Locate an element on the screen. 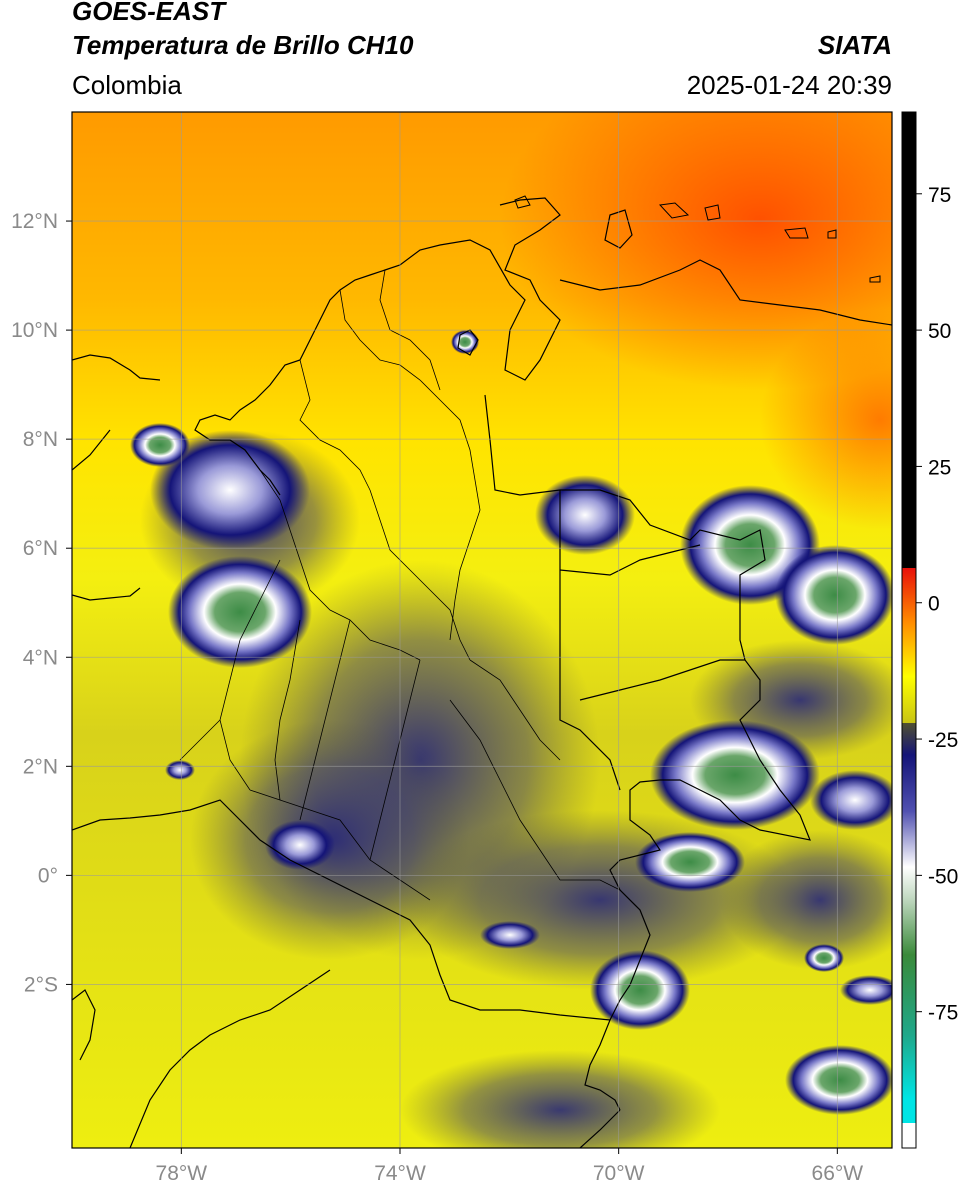 Image resolution: width=966 pixels, height=1190 pixels. latitude-ticks: 12°N 10°N 8°N 6°N 4°N 2°N 0° 2°S is located at coordinates (41, 603).